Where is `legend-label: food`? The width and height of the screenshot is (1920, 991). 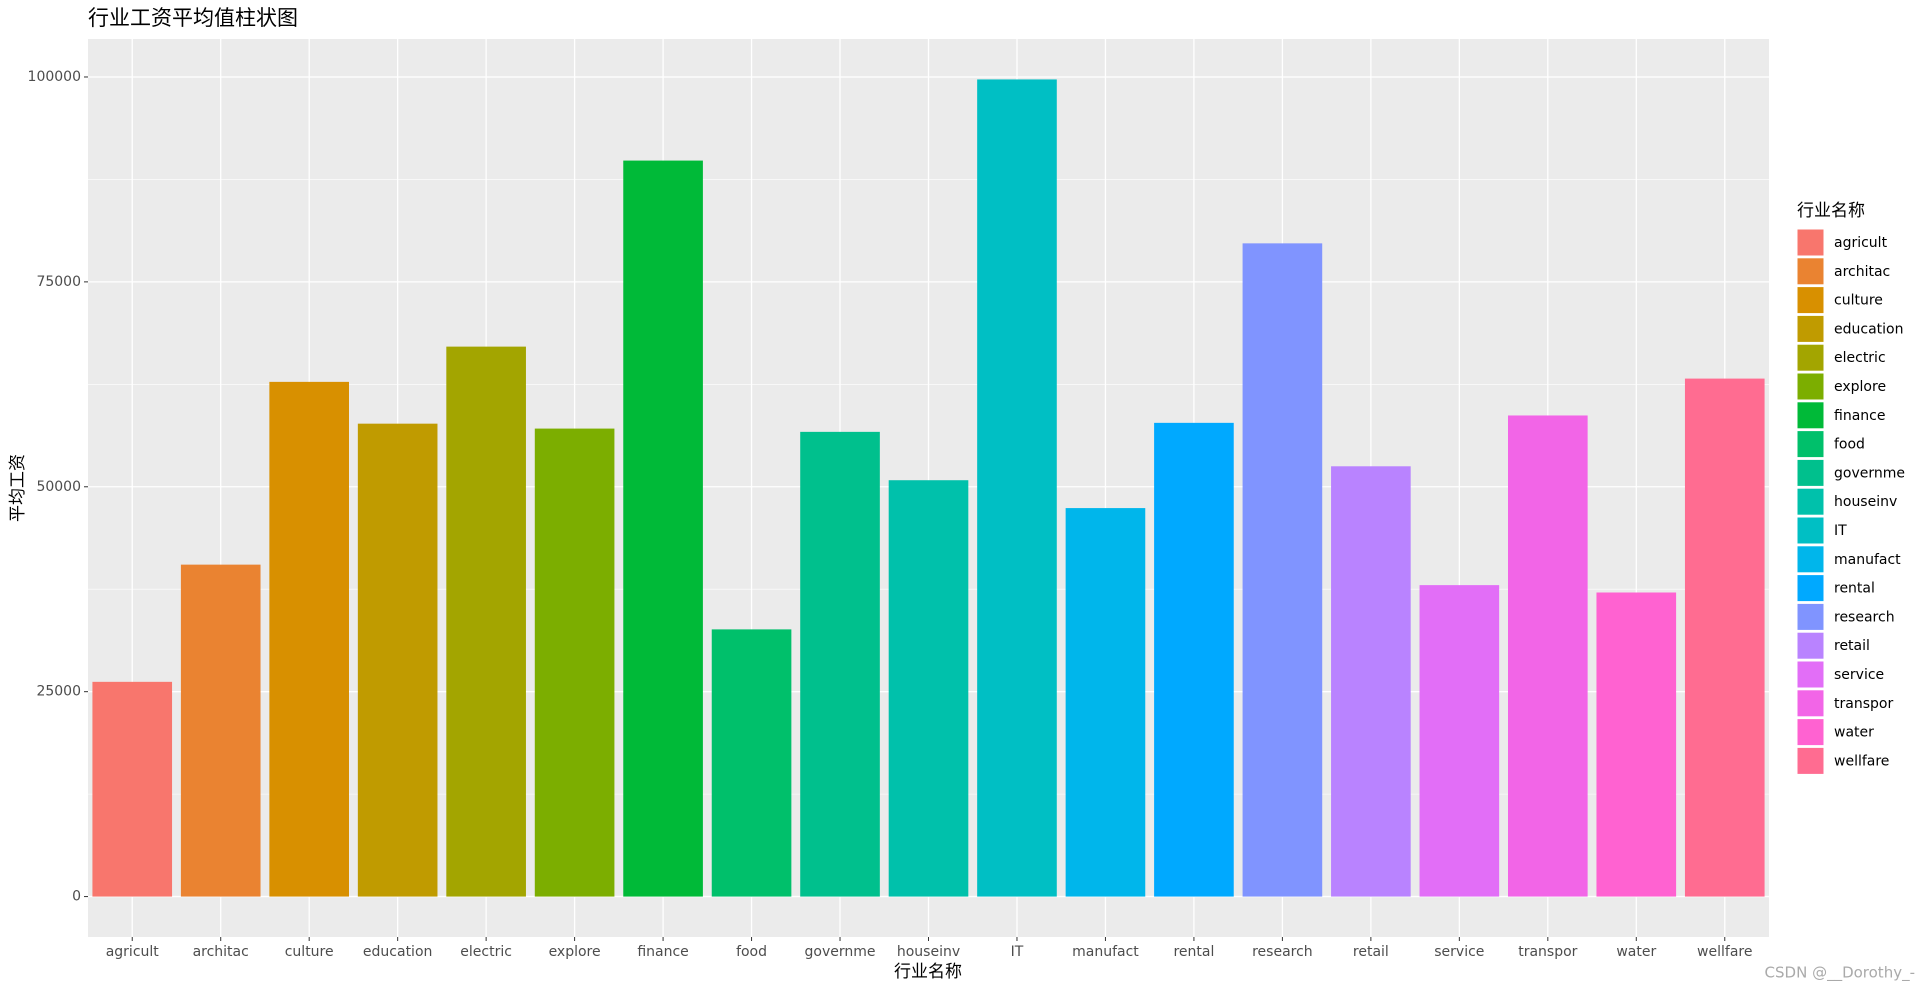 legend-label: food is located at coordinates (1849, 445).